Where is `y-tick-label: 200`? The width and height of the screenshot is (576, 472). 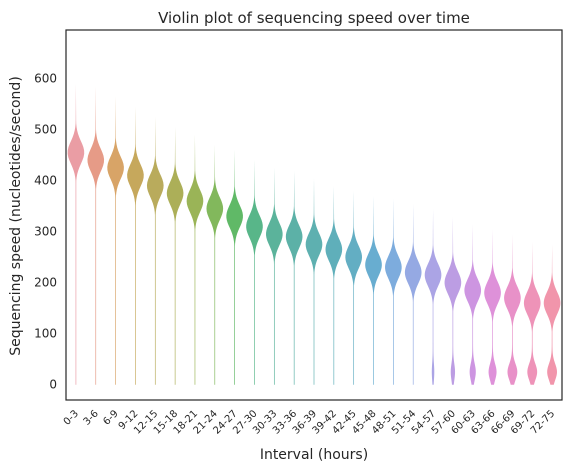 y-tick-label: 200 is located at coordinates (45, 283).